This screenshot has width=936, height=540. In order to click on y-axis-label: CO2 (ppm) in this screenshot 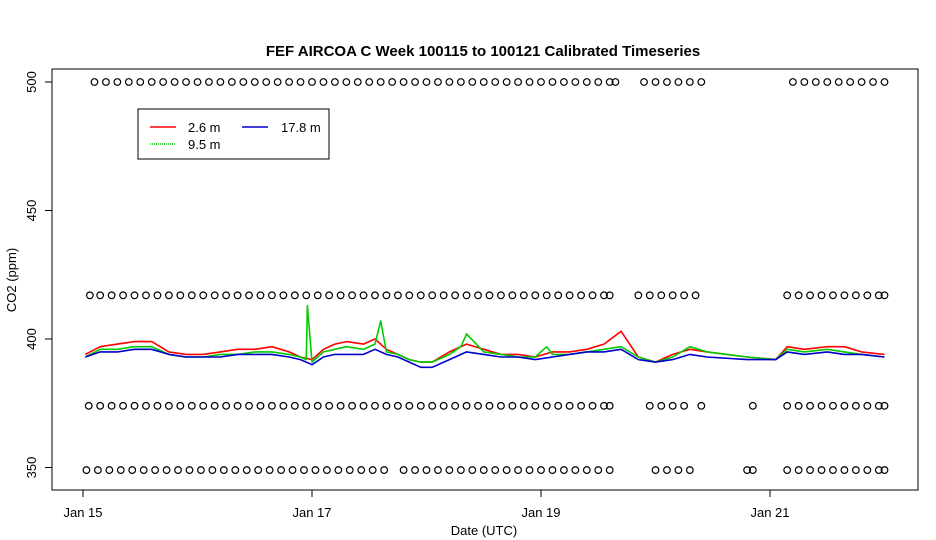, I will do `click(11, 280)`.